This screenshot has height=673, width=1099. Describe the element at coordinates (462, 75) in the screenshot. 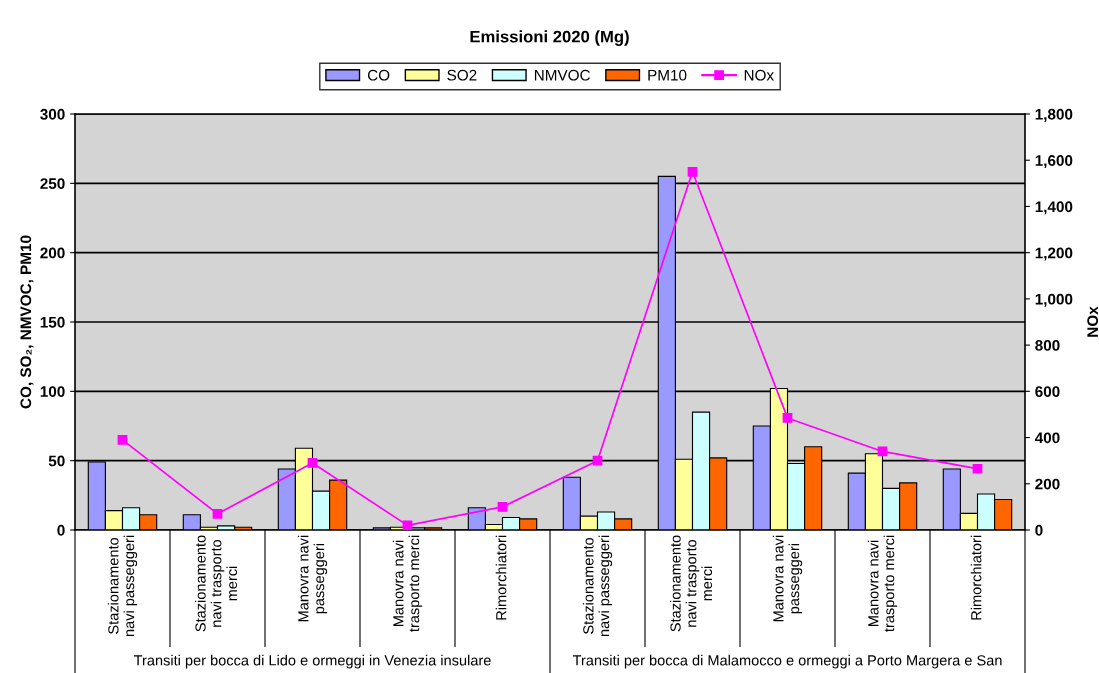

I see `legend-label: SO2` at that location.